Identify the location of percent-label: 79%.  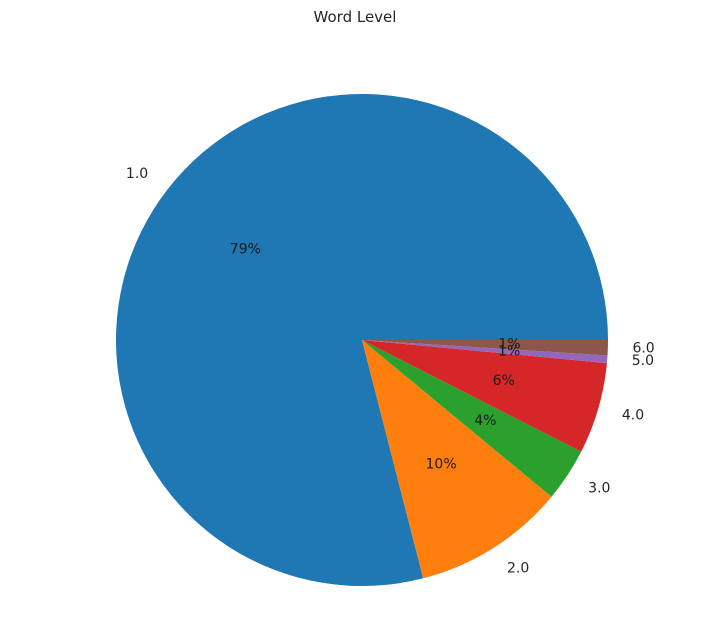
(245, 250).